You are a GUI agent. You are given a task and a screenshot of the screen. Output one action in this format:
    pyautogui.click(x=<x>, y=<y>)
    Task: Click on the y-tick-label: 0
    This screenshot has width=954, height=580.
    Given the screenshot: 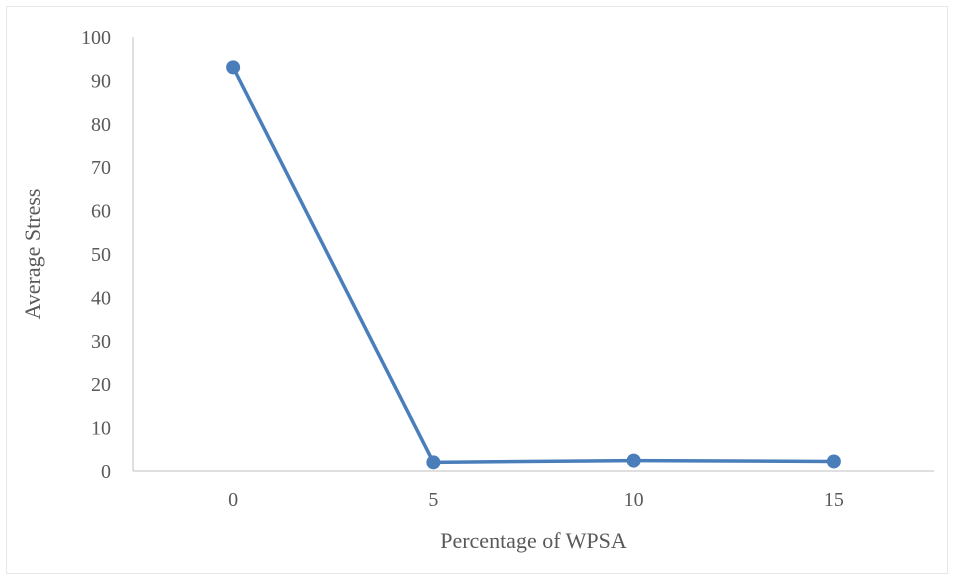 What is the action you would take?
    pyautogui.click(x=106, y=472)
    